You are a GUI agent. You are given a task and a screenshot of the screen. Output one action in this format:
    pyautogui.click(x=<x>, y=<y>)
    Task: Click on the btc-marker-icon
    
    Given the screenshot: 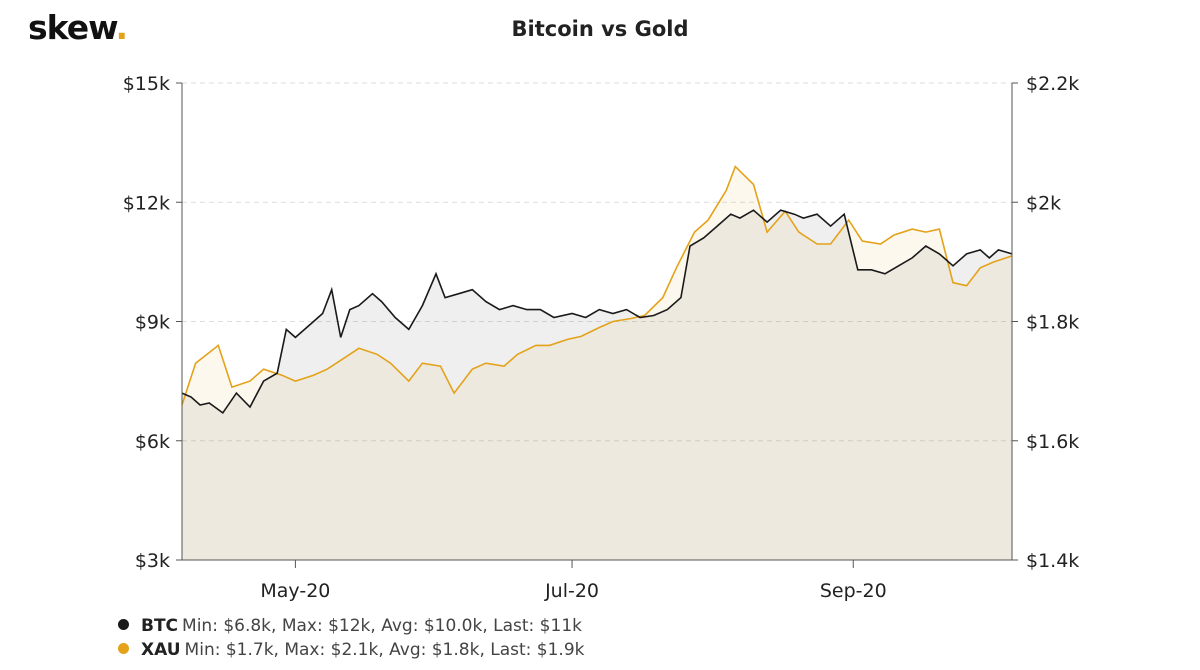 What is the action you would take?
    pyautogui.click(x=123, y=624)
    